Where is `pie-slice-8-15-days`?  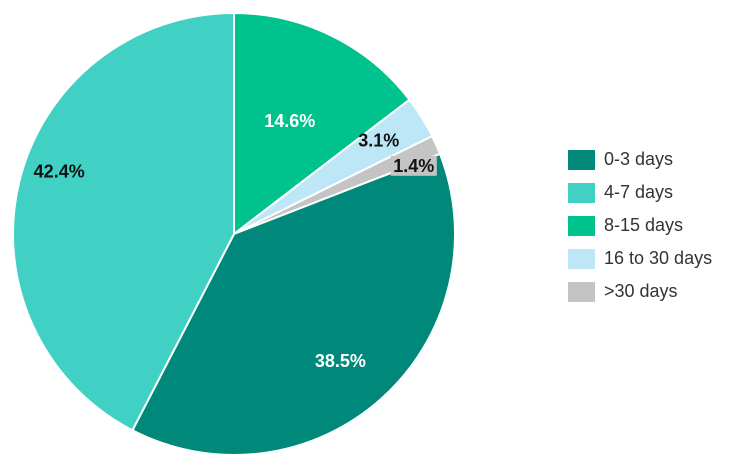
pie-slice-8-15-days is located at coordinates (322, 123).